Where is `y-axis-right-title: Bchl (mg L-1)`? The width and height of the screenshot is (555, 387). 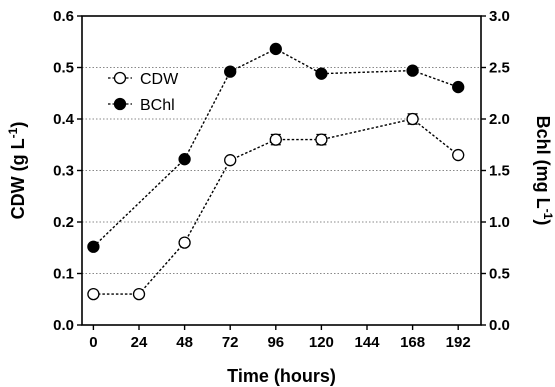 y-axis-right-title: Bchl (mg L-1) is located at coordinates (544, 171).